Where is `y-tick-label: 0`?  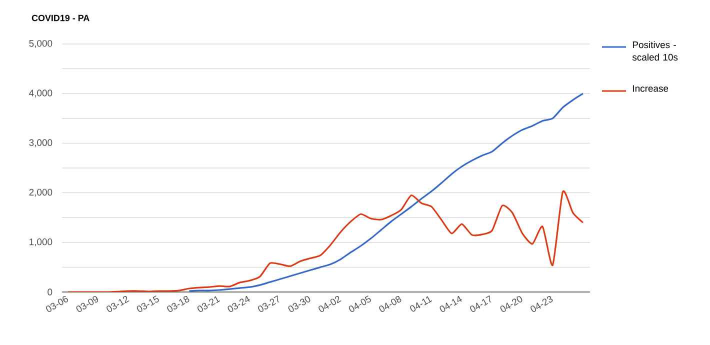
y-tick-label: 0 is located at coordinates (50, 292).